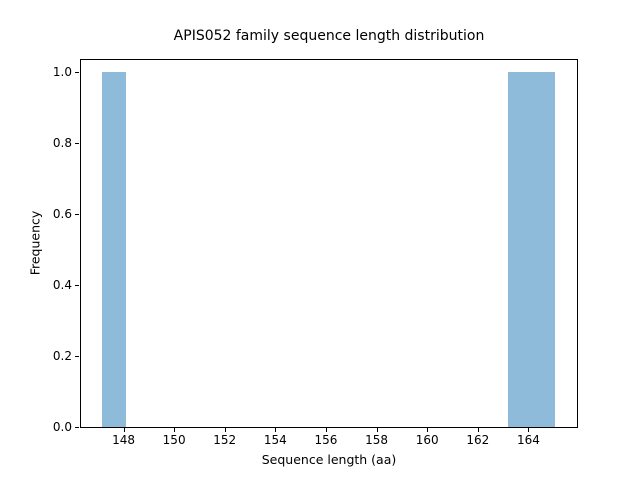 This screenshot has height=480, width=640. Describe the element at coordinates (62, 214) in the screenshot. I see `y-tick-label: 0.6` at that location.